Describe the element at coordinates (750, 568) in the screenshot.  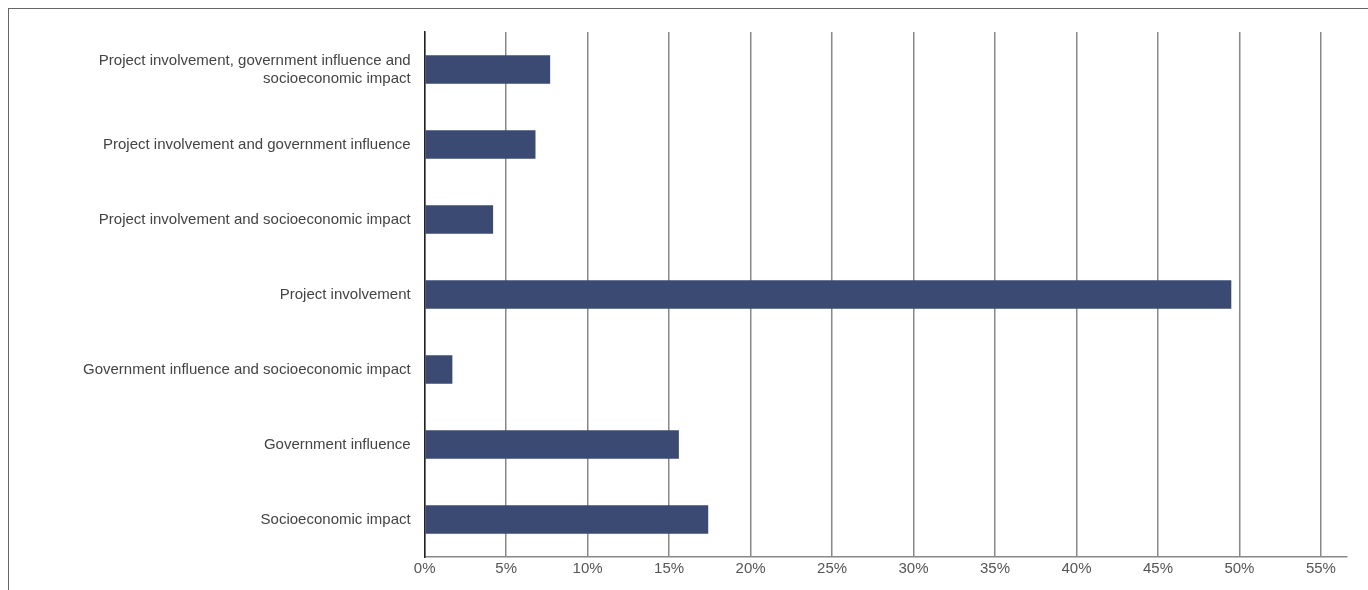
I see `x-tick-label: 20%` at that location.